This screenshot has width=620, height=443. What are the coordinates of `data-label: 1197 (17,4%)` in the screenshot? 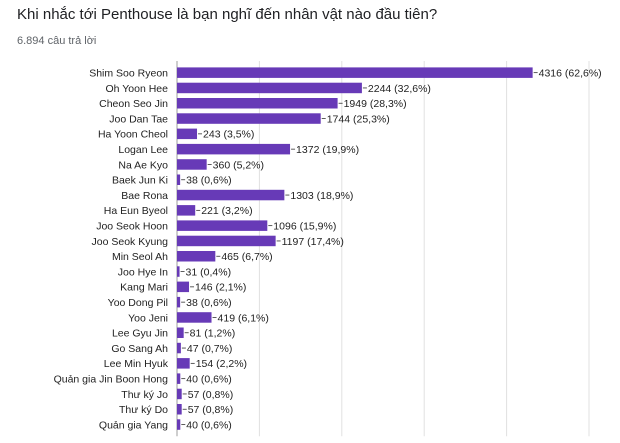 It's located at (313, 242).